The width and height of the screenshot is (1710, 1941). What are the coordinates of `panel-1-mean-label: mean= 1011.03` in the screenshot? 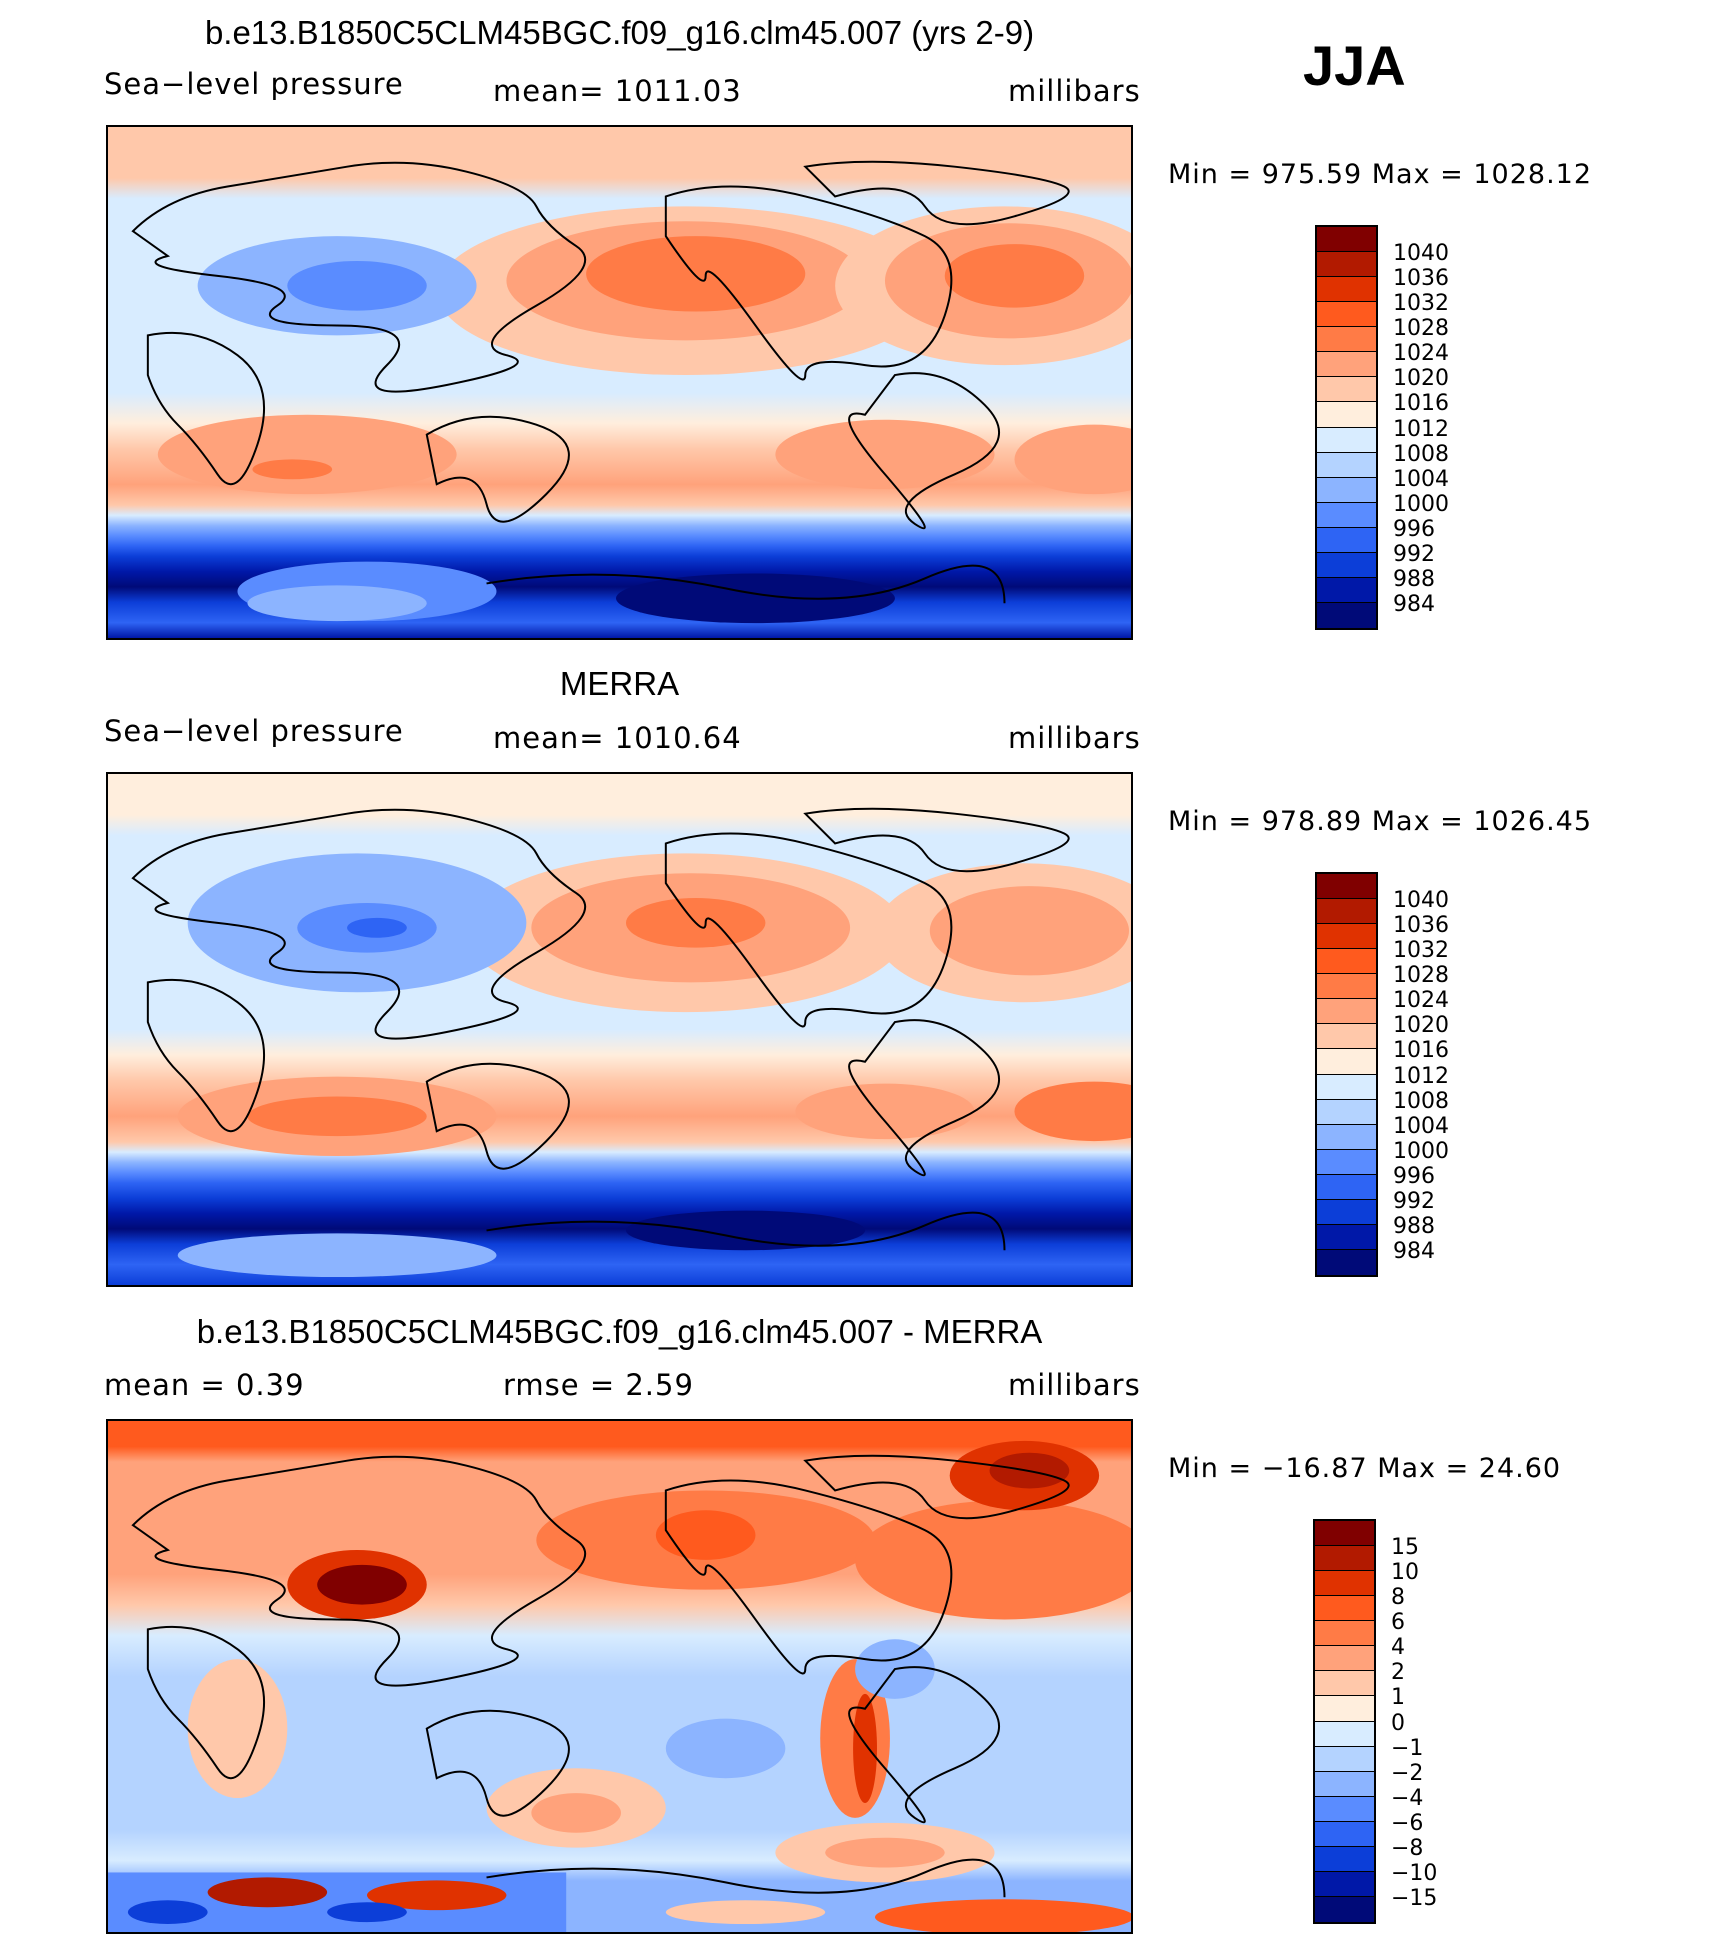 It's located at (617, 91).